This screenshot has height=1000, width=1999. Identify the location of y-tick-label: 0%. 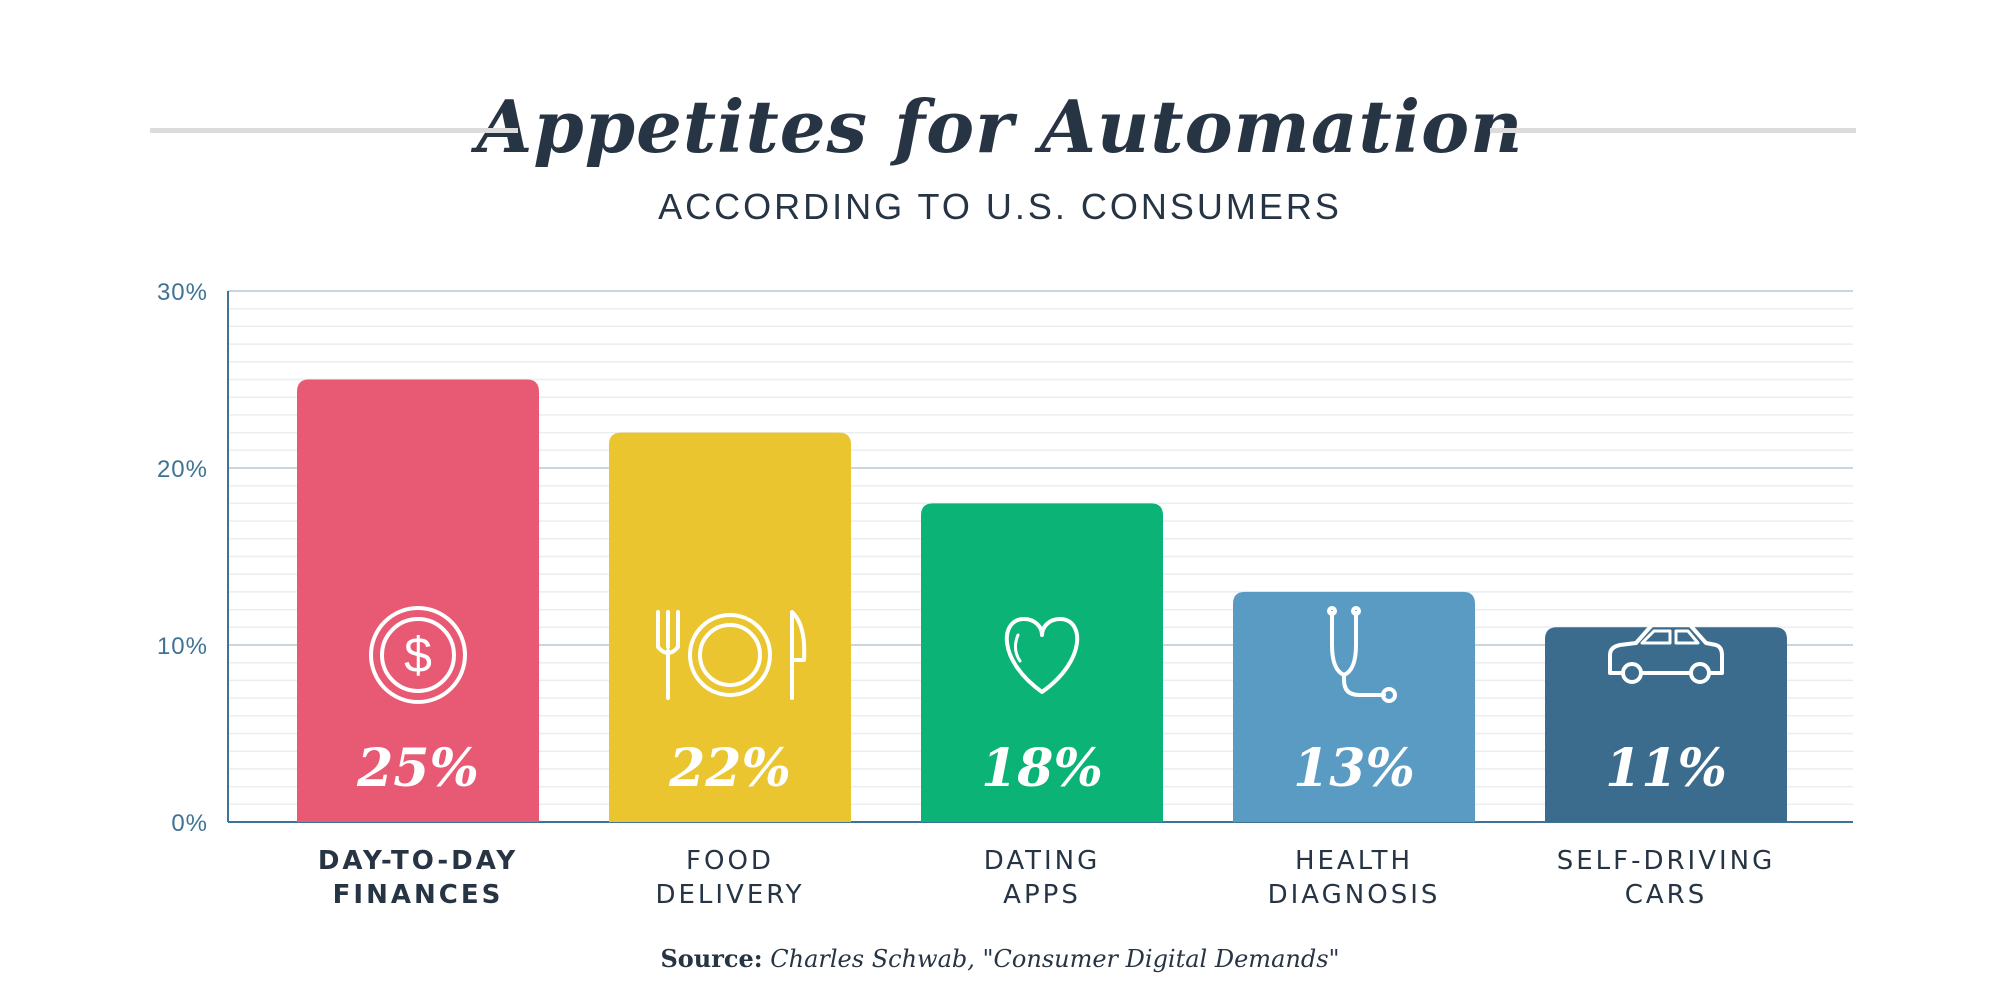
(189, 823).